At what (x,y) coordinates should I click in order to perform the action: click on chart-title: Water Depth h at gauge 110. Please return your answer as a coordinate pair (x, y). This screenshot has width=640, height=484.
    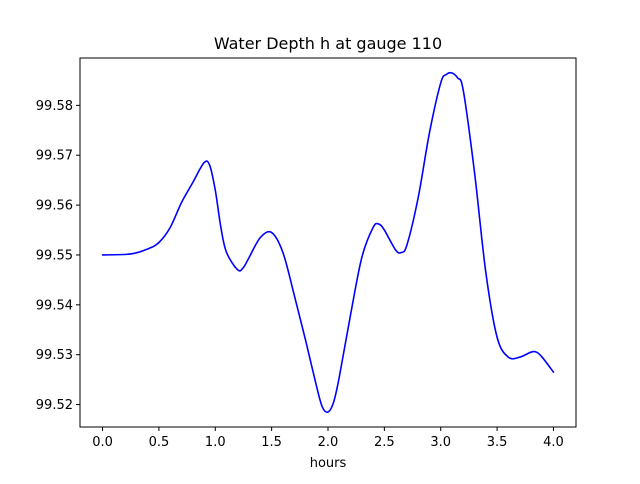
    Looking at the image, I should click on (328, 43).